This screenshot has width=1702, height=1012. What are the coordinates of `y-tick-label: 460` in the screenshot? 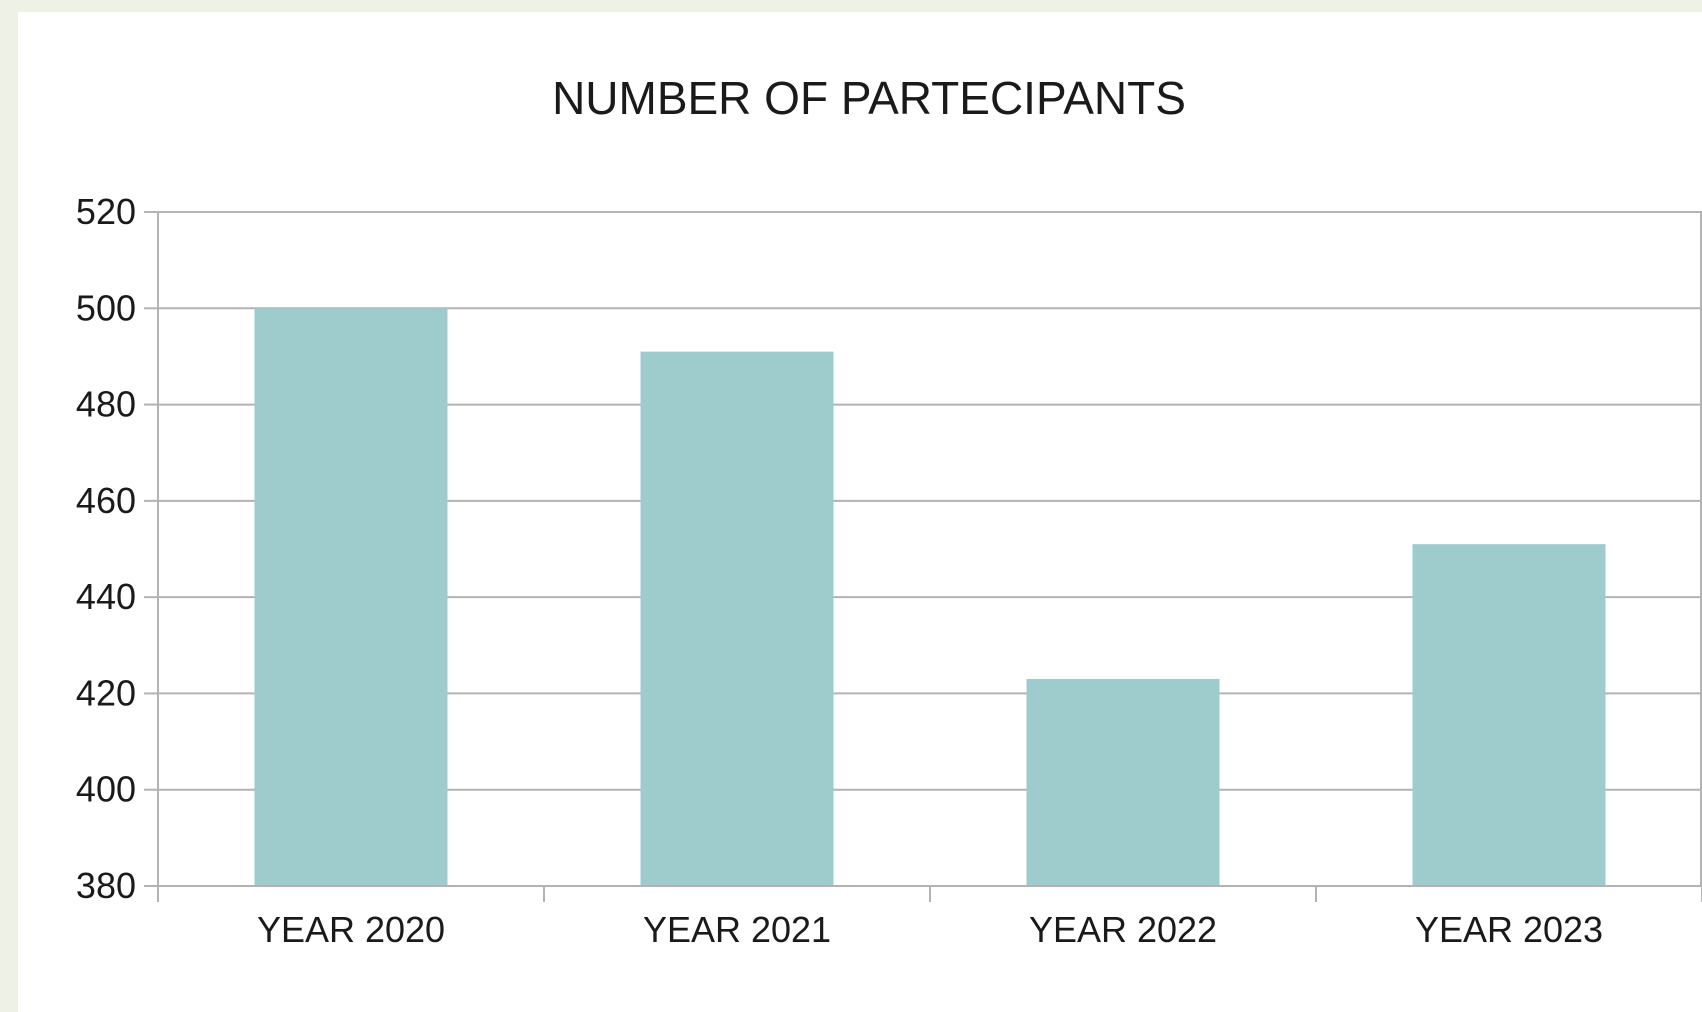 It's located at (106, 500).